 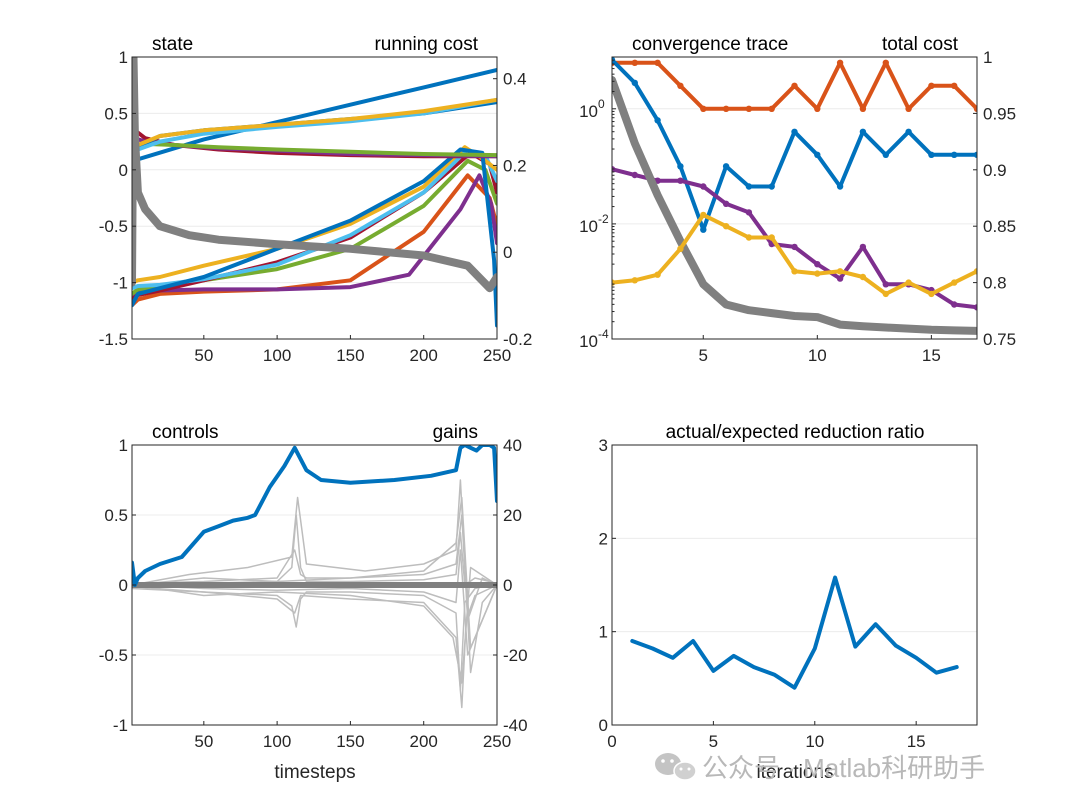 I want to click on state-title: state, so click(x=172, y=44).